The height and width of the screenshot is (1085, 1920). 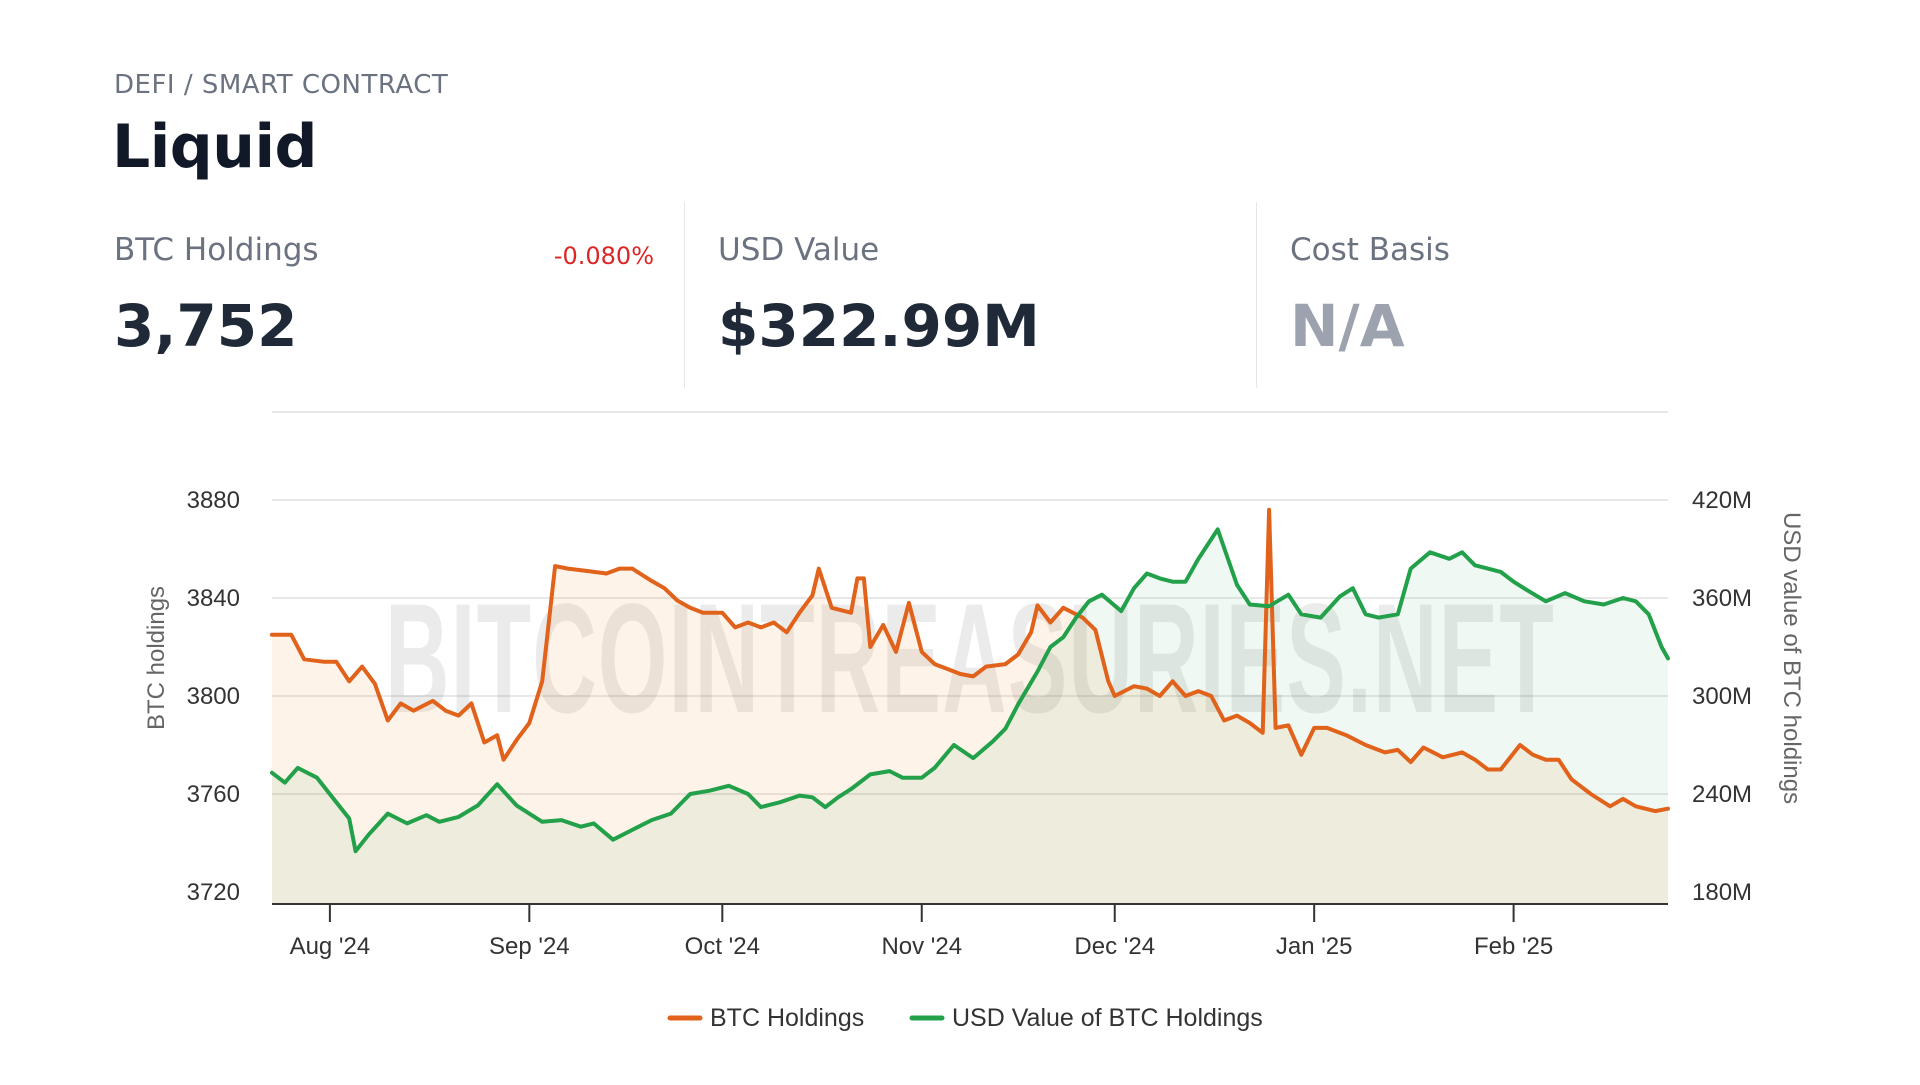 What do you see at coordinates (1722, 598) in the screenshot?
I see `y-right-tick-label: 360M` at bounding box center [1722, 598].